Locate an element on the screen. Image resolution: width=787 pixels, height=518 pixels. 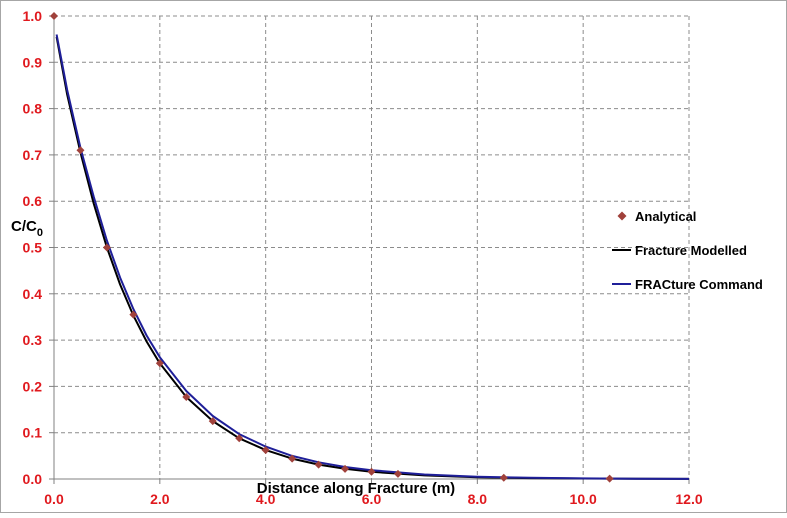
legend-label: Analytical is located at coordinates (665, 216).